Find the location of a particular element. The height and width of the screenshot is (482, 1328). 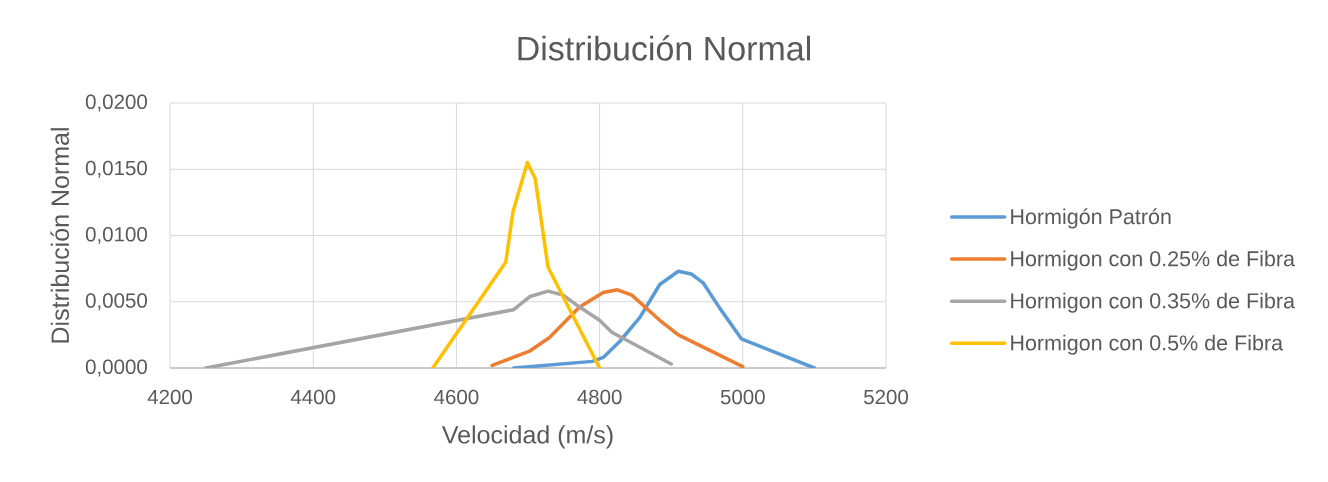

y-tick-label: 0,0200 is located at coordinates (116, 103).